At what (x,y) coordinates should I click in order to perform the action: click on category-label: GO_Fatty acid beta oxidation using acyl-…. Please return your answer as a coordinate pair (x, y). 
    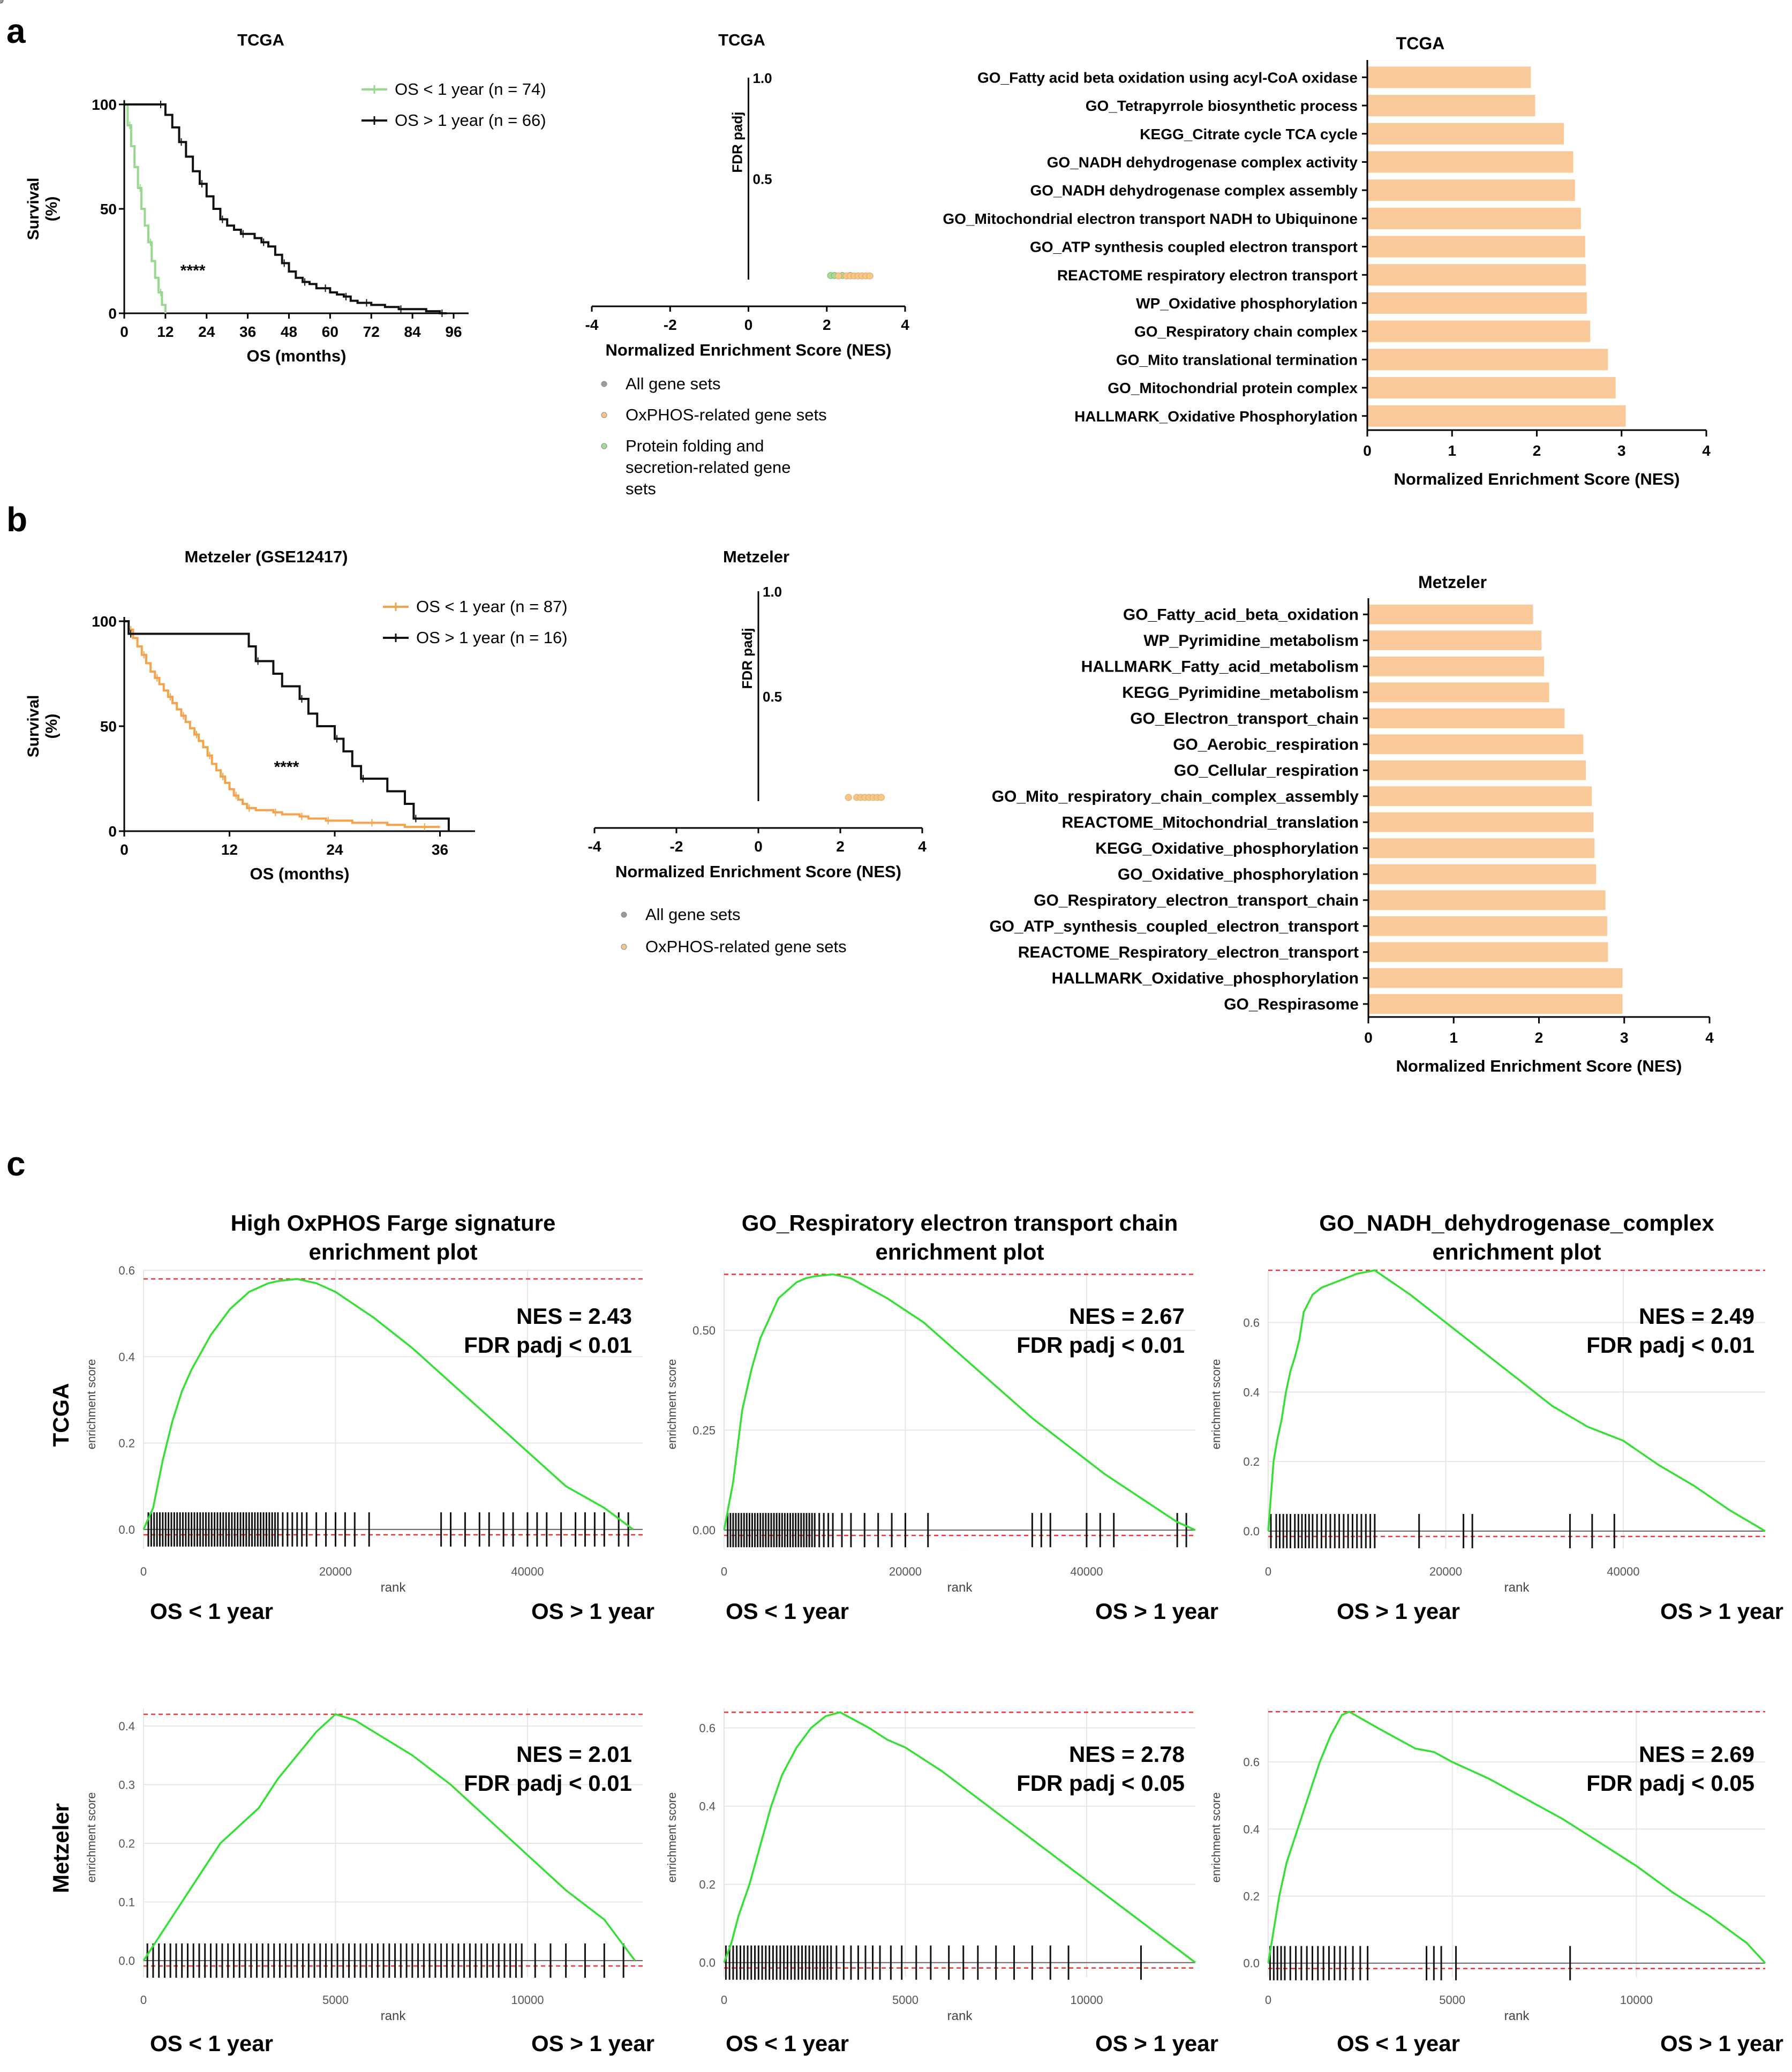
    Looking at the image, I should click on (1167, 77).